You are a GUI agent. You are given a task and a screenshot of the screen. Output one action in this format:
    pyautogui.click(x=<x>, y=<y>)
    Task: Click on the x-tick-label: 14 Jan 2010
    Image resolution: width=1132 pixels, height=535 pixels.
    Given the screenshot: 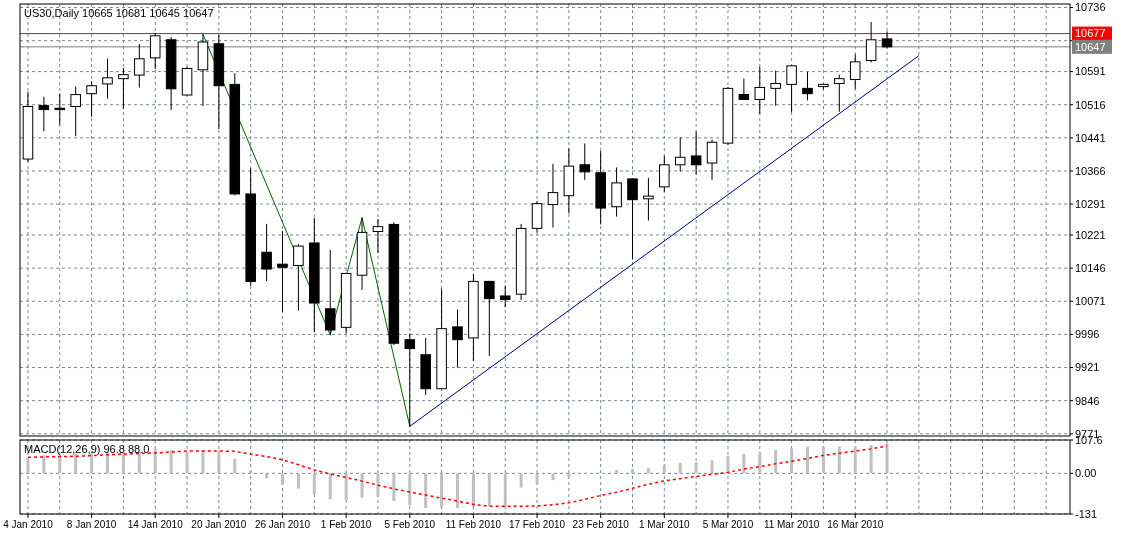 What is the action you would take?
    pyautogui.click(x=155, y=524)
    